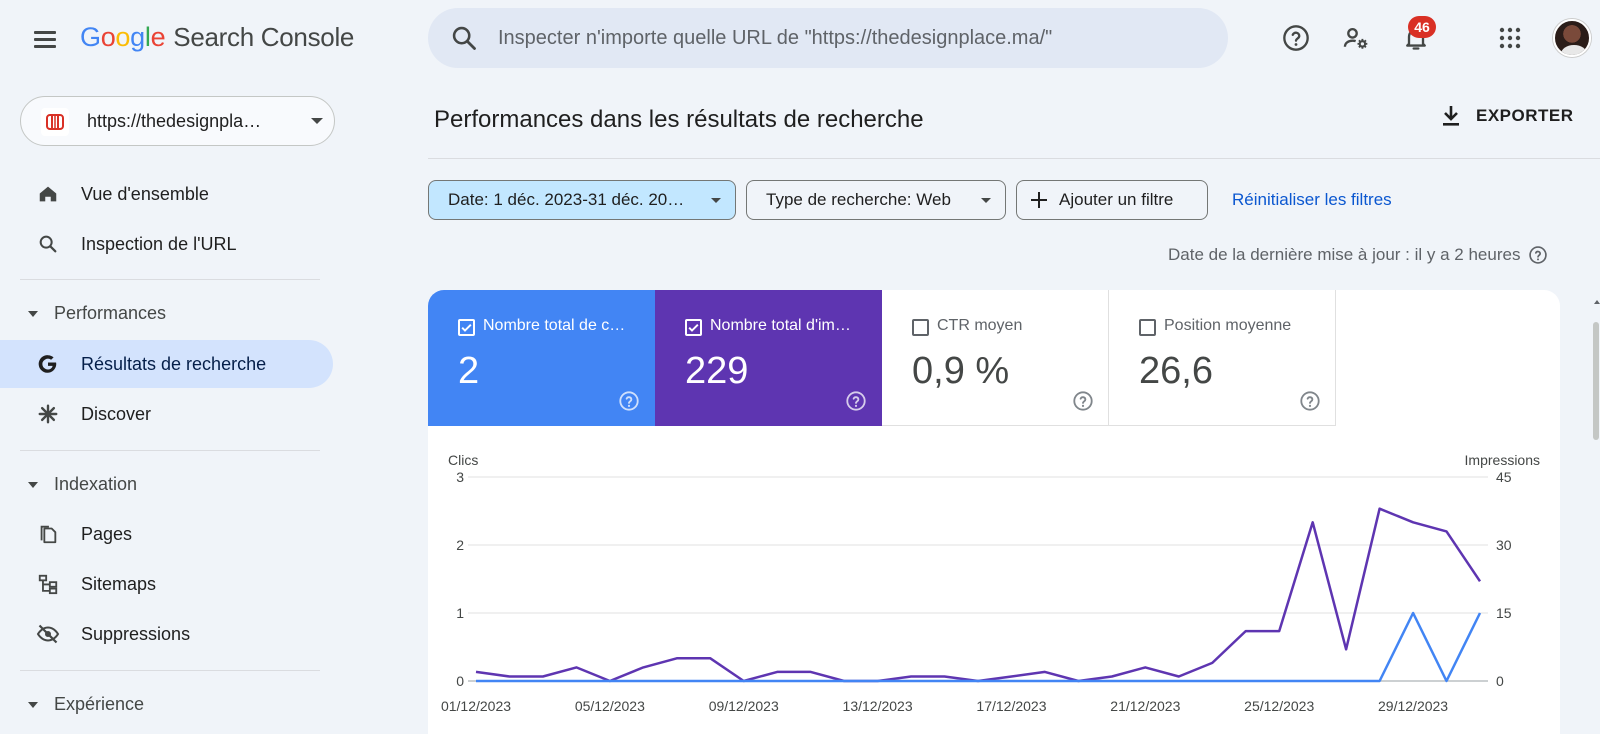  I want to click on search-type-filter-chip: Type de recherche: Web, so click(876, 200).